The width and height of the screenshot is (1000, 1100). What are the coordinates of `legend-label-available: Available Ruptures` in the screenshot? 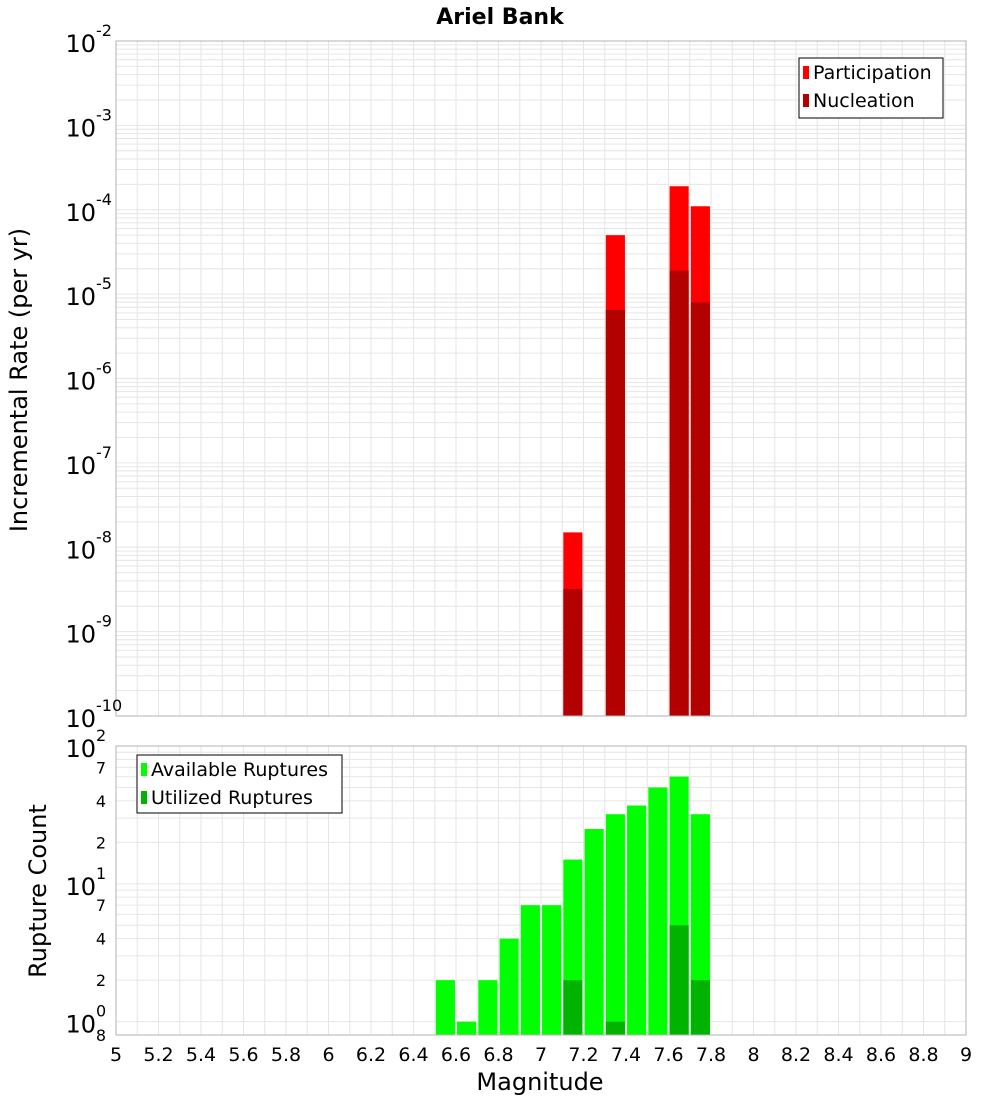 It's located at (239, 770).